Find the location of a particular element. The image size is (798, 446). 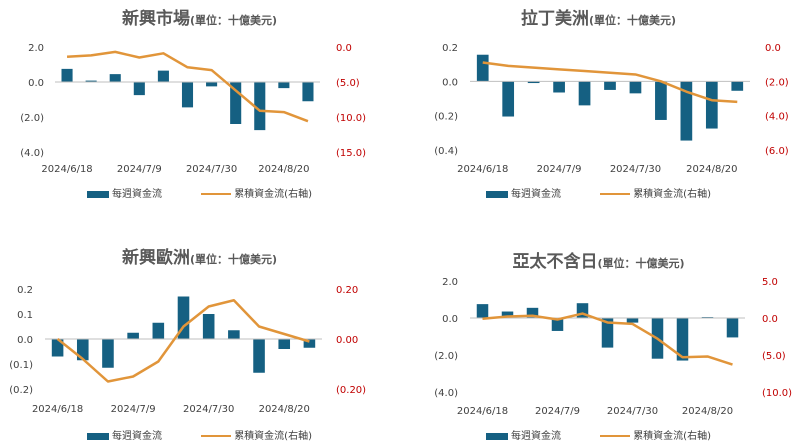

y2-tick-label: (5.0) is located at coordinates (348, 83).